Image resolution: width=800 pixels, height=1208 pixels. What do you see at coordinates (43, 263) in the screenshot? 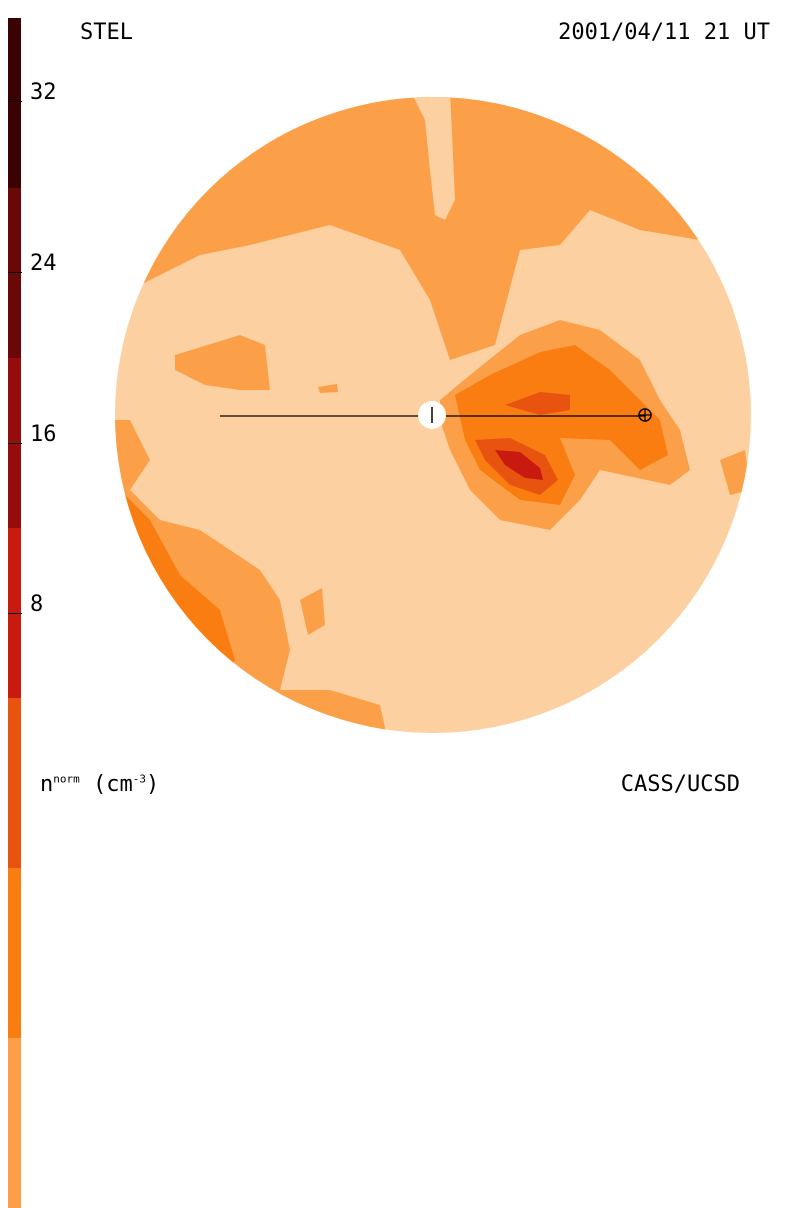
I see `colorbar-tick-label: 24` at bounding box center [43, 263].